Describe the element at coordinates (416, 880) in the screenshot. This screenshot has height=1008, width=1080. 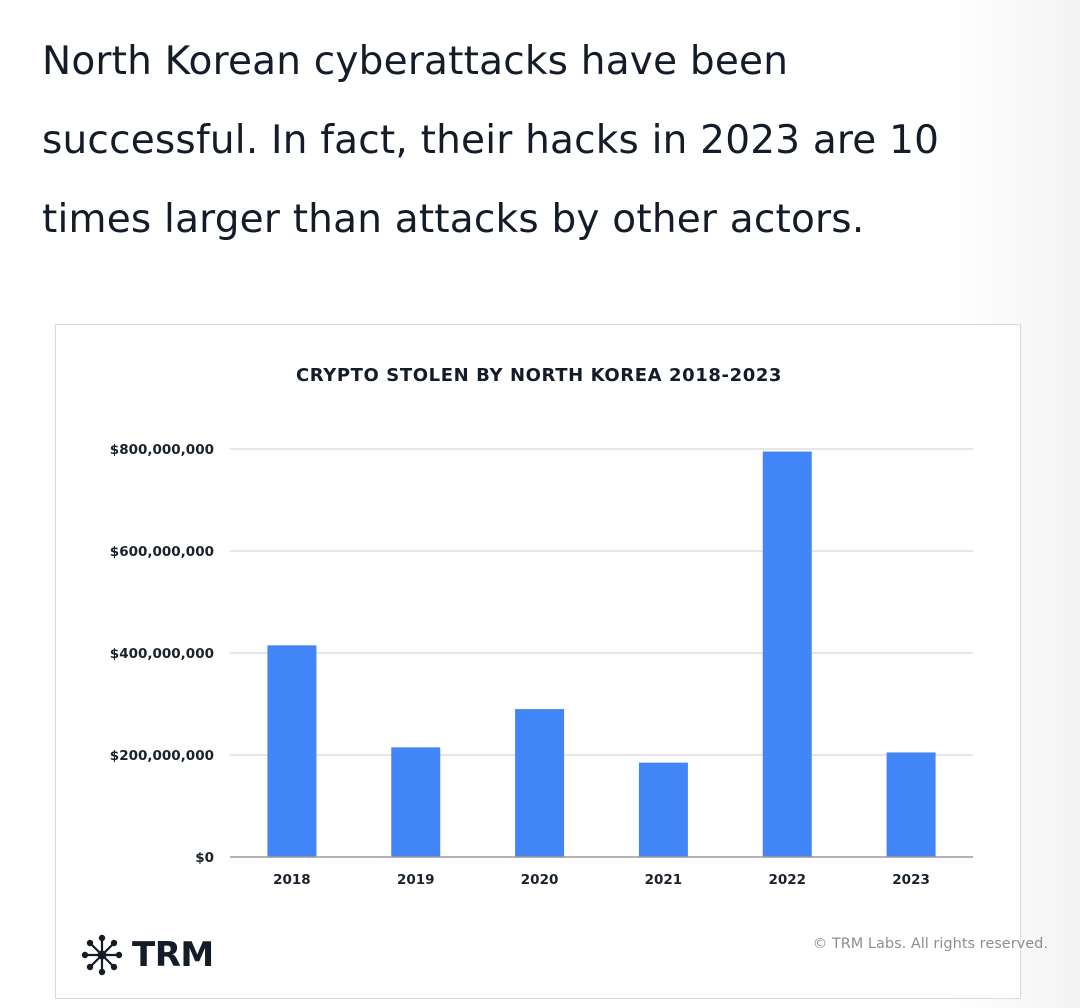
I see `x-tick-label: 2019` at that location.